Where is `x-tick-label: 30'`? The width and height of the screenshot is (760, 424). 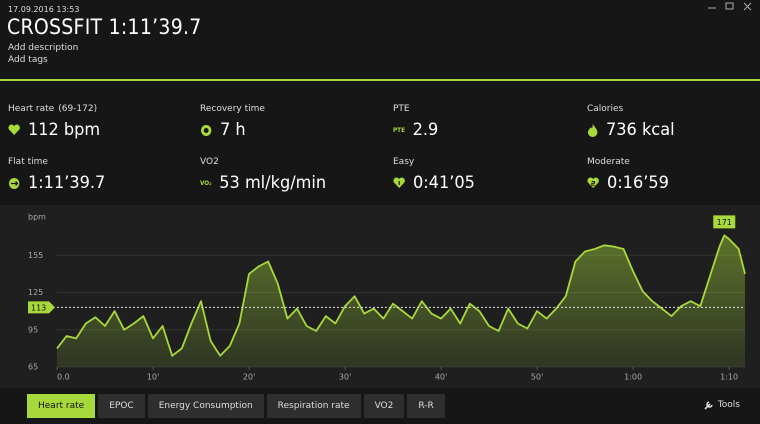 x-tick-label: 30' is located at coordinates (345, 377).